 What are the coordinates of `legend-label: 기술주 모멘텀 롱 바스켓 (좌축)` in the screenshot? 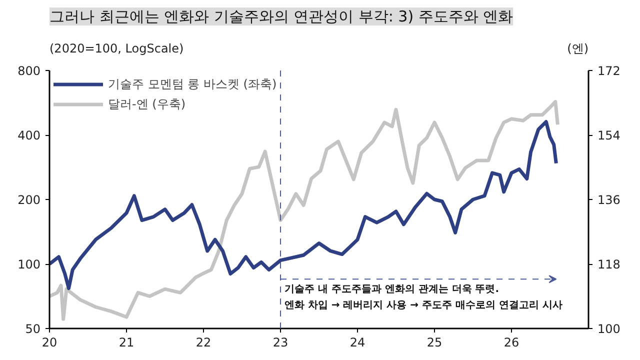 It's located at (192, 84).